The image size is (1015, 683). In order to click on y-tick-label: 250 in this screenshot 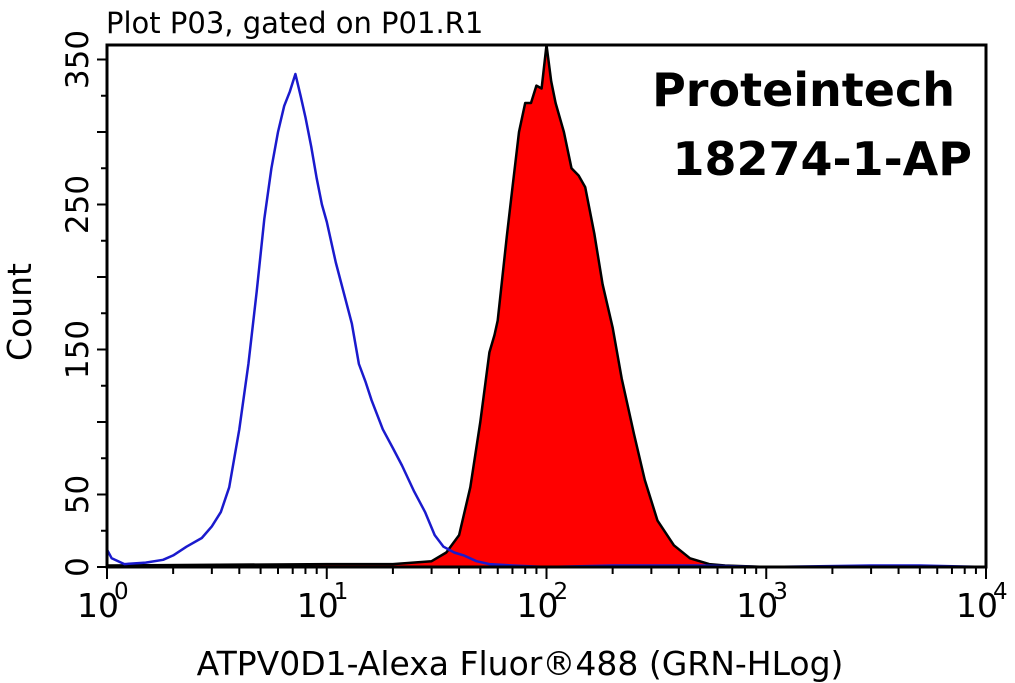, I will do `click(78, 204)`.